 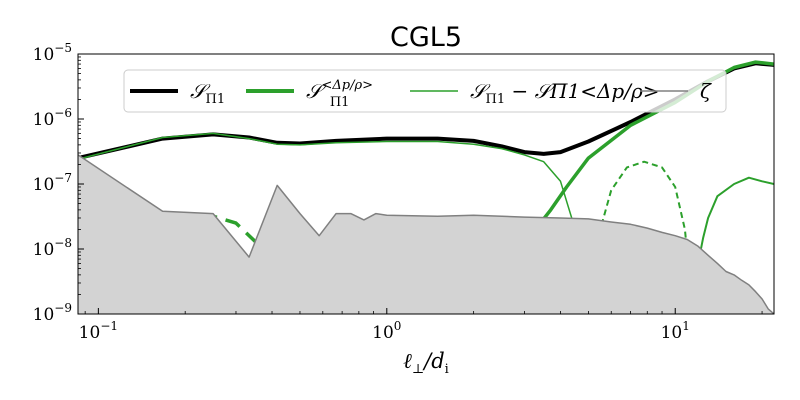 I want to click on y-tick-label: 10⁻⁹, so click(x=52, y=313).